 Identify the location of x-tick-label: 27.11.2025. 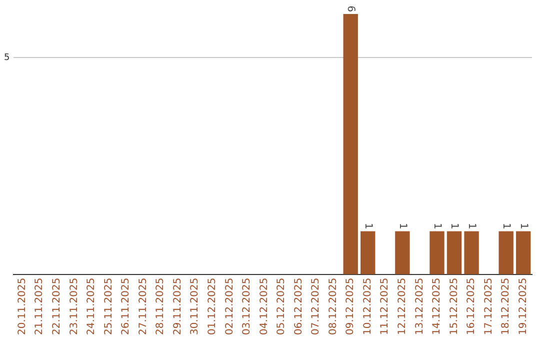
(143, 307).